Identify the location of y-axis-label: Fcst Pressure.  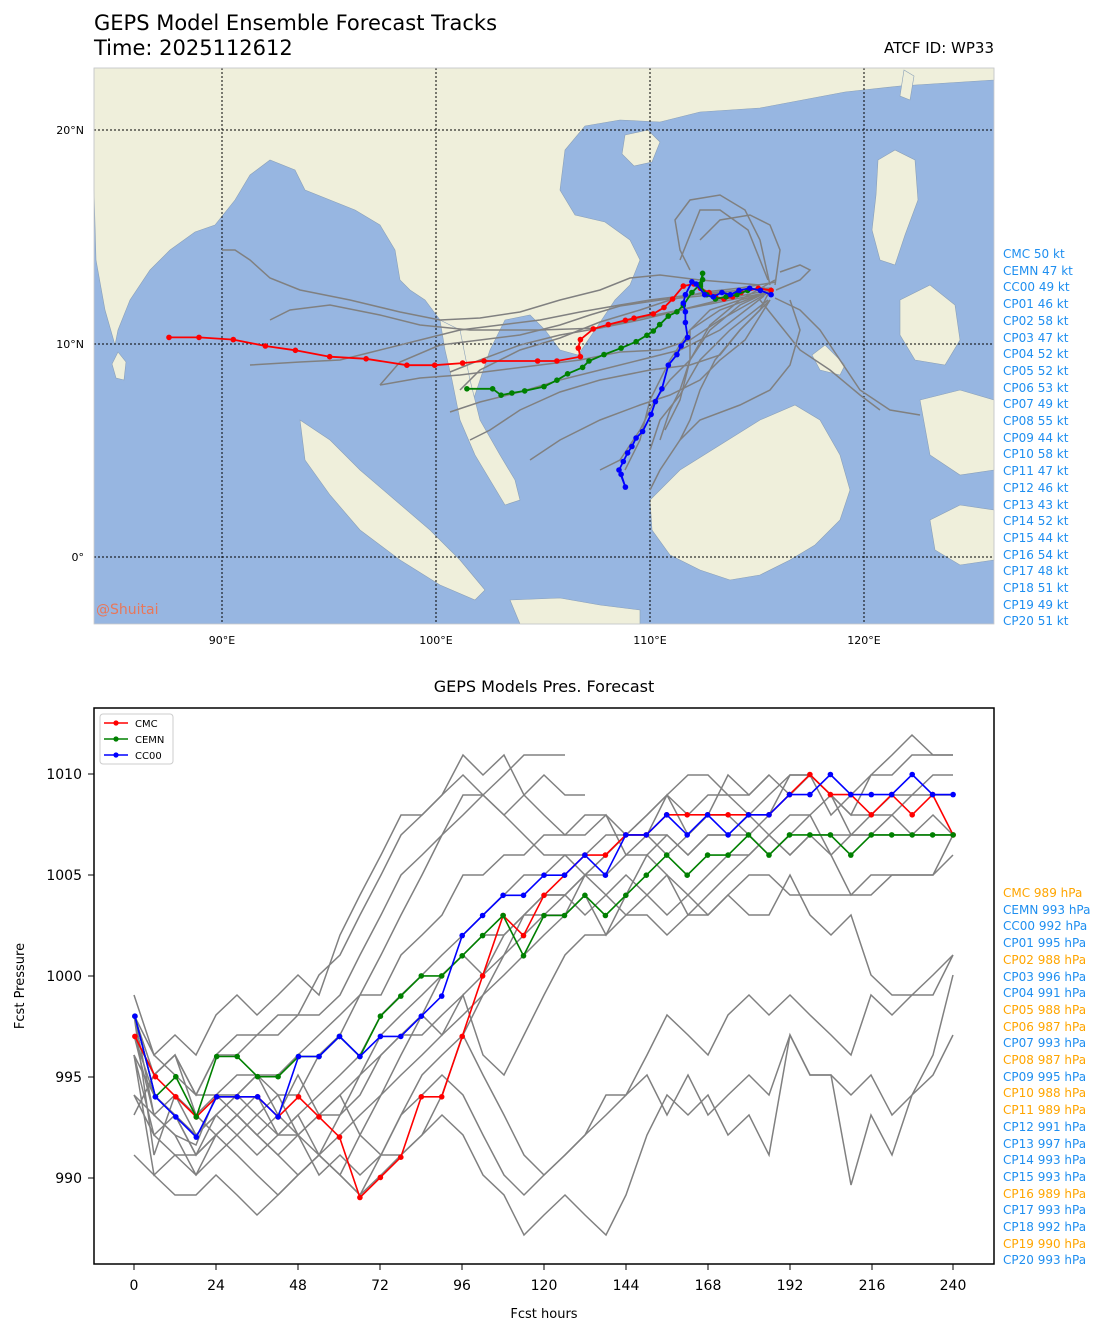
(20, 986).